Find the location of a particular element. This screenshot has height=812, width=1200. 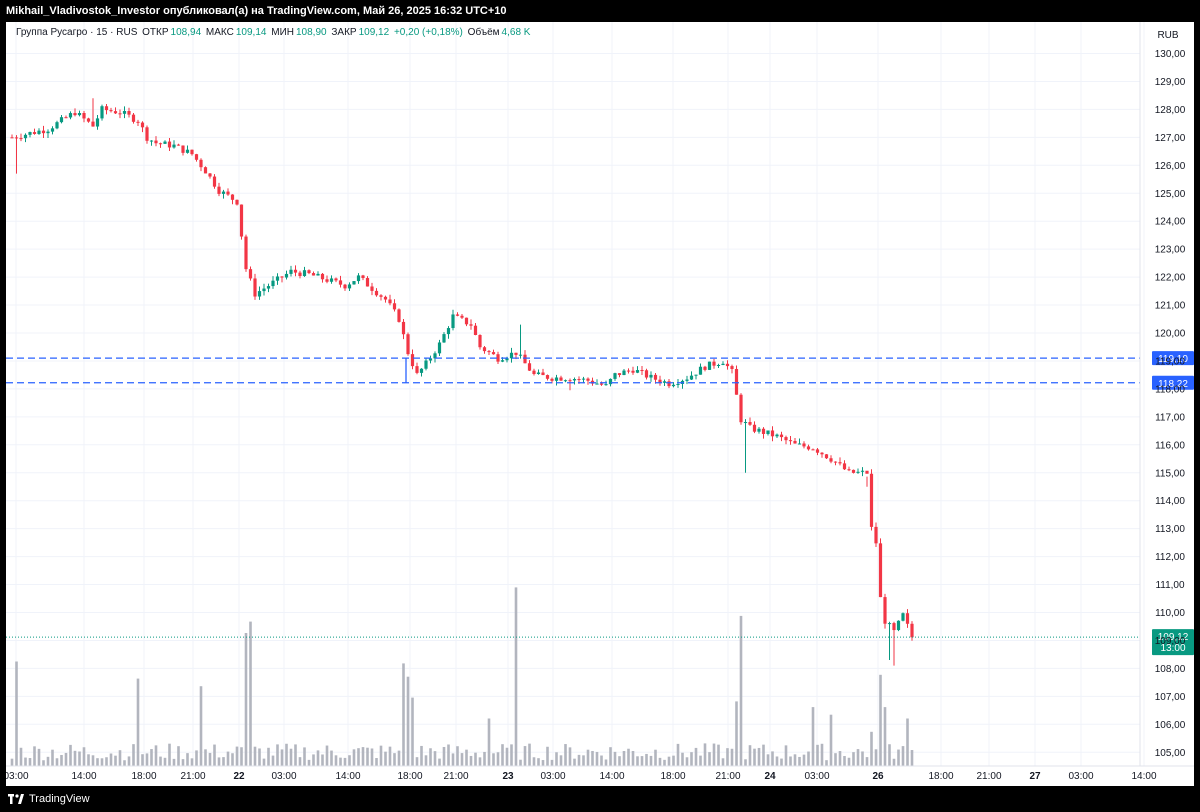

price-tick-label: 122,00 is located at coordinates (1170, 278).